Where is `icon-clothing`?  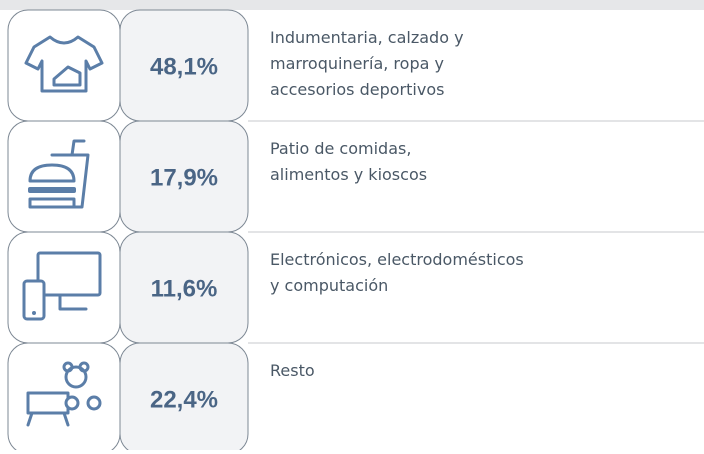
icon-clothing is located at coordinates (64, 64).